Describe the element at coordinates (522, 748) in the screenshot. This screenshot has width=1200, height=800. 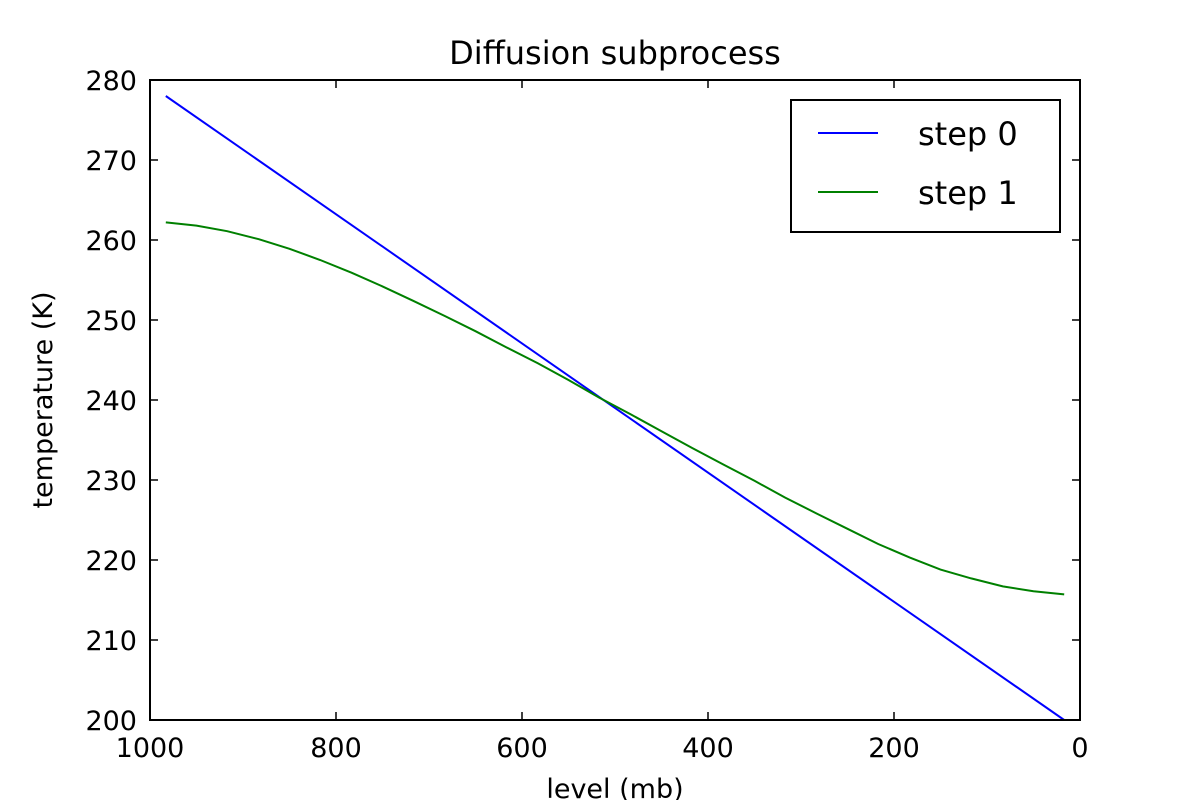
I see `x-tick-label-2: 600` at that location.